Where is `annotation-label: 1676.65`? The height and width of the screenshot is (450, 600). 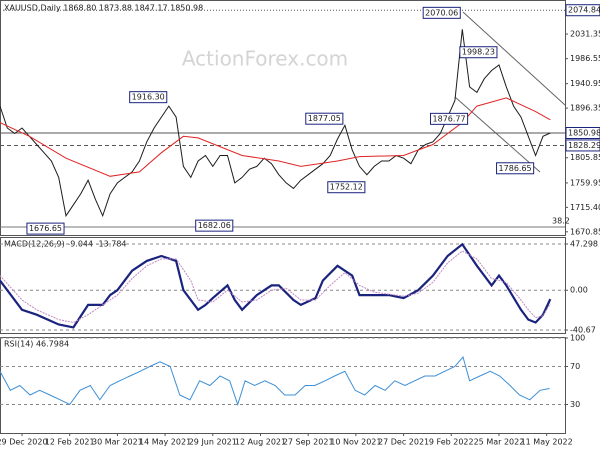
annotation-label: 1676.65 is located at coordinates (45, 228).